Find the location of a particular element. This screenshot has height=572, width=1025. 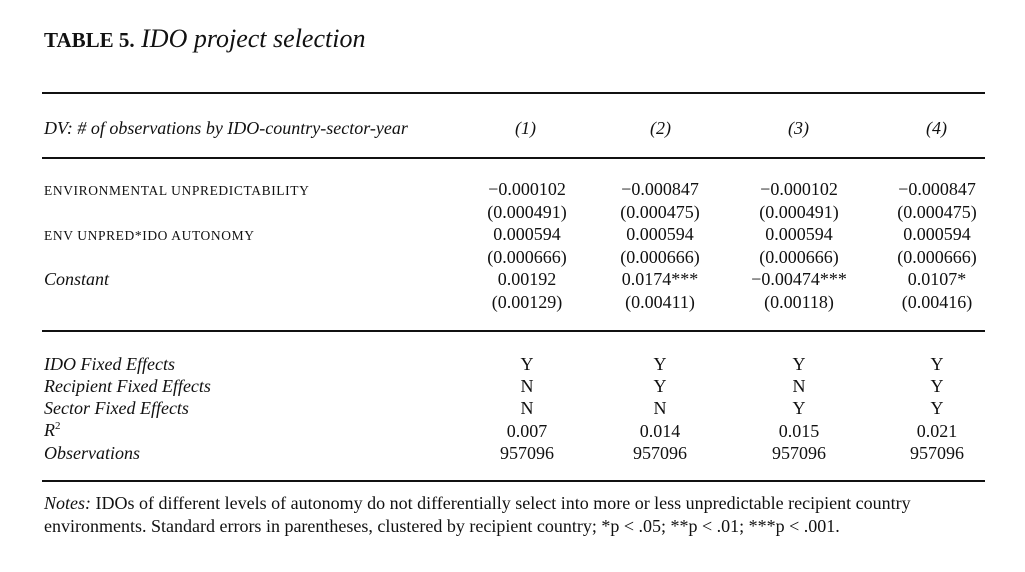

stat-cell: 0.015 is located at coordinates (799, 431).